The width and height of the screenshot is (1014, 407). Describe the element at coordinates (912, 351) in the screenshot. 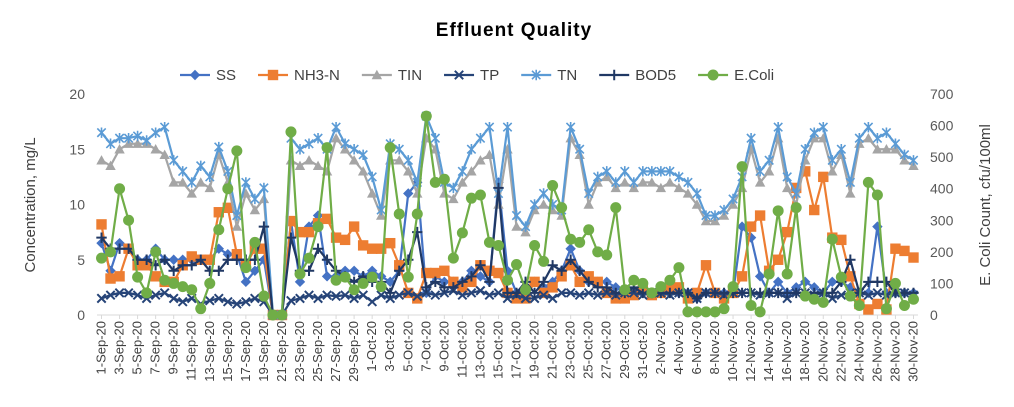

I see `x-tick-label: 30-Nov-20` at that location.